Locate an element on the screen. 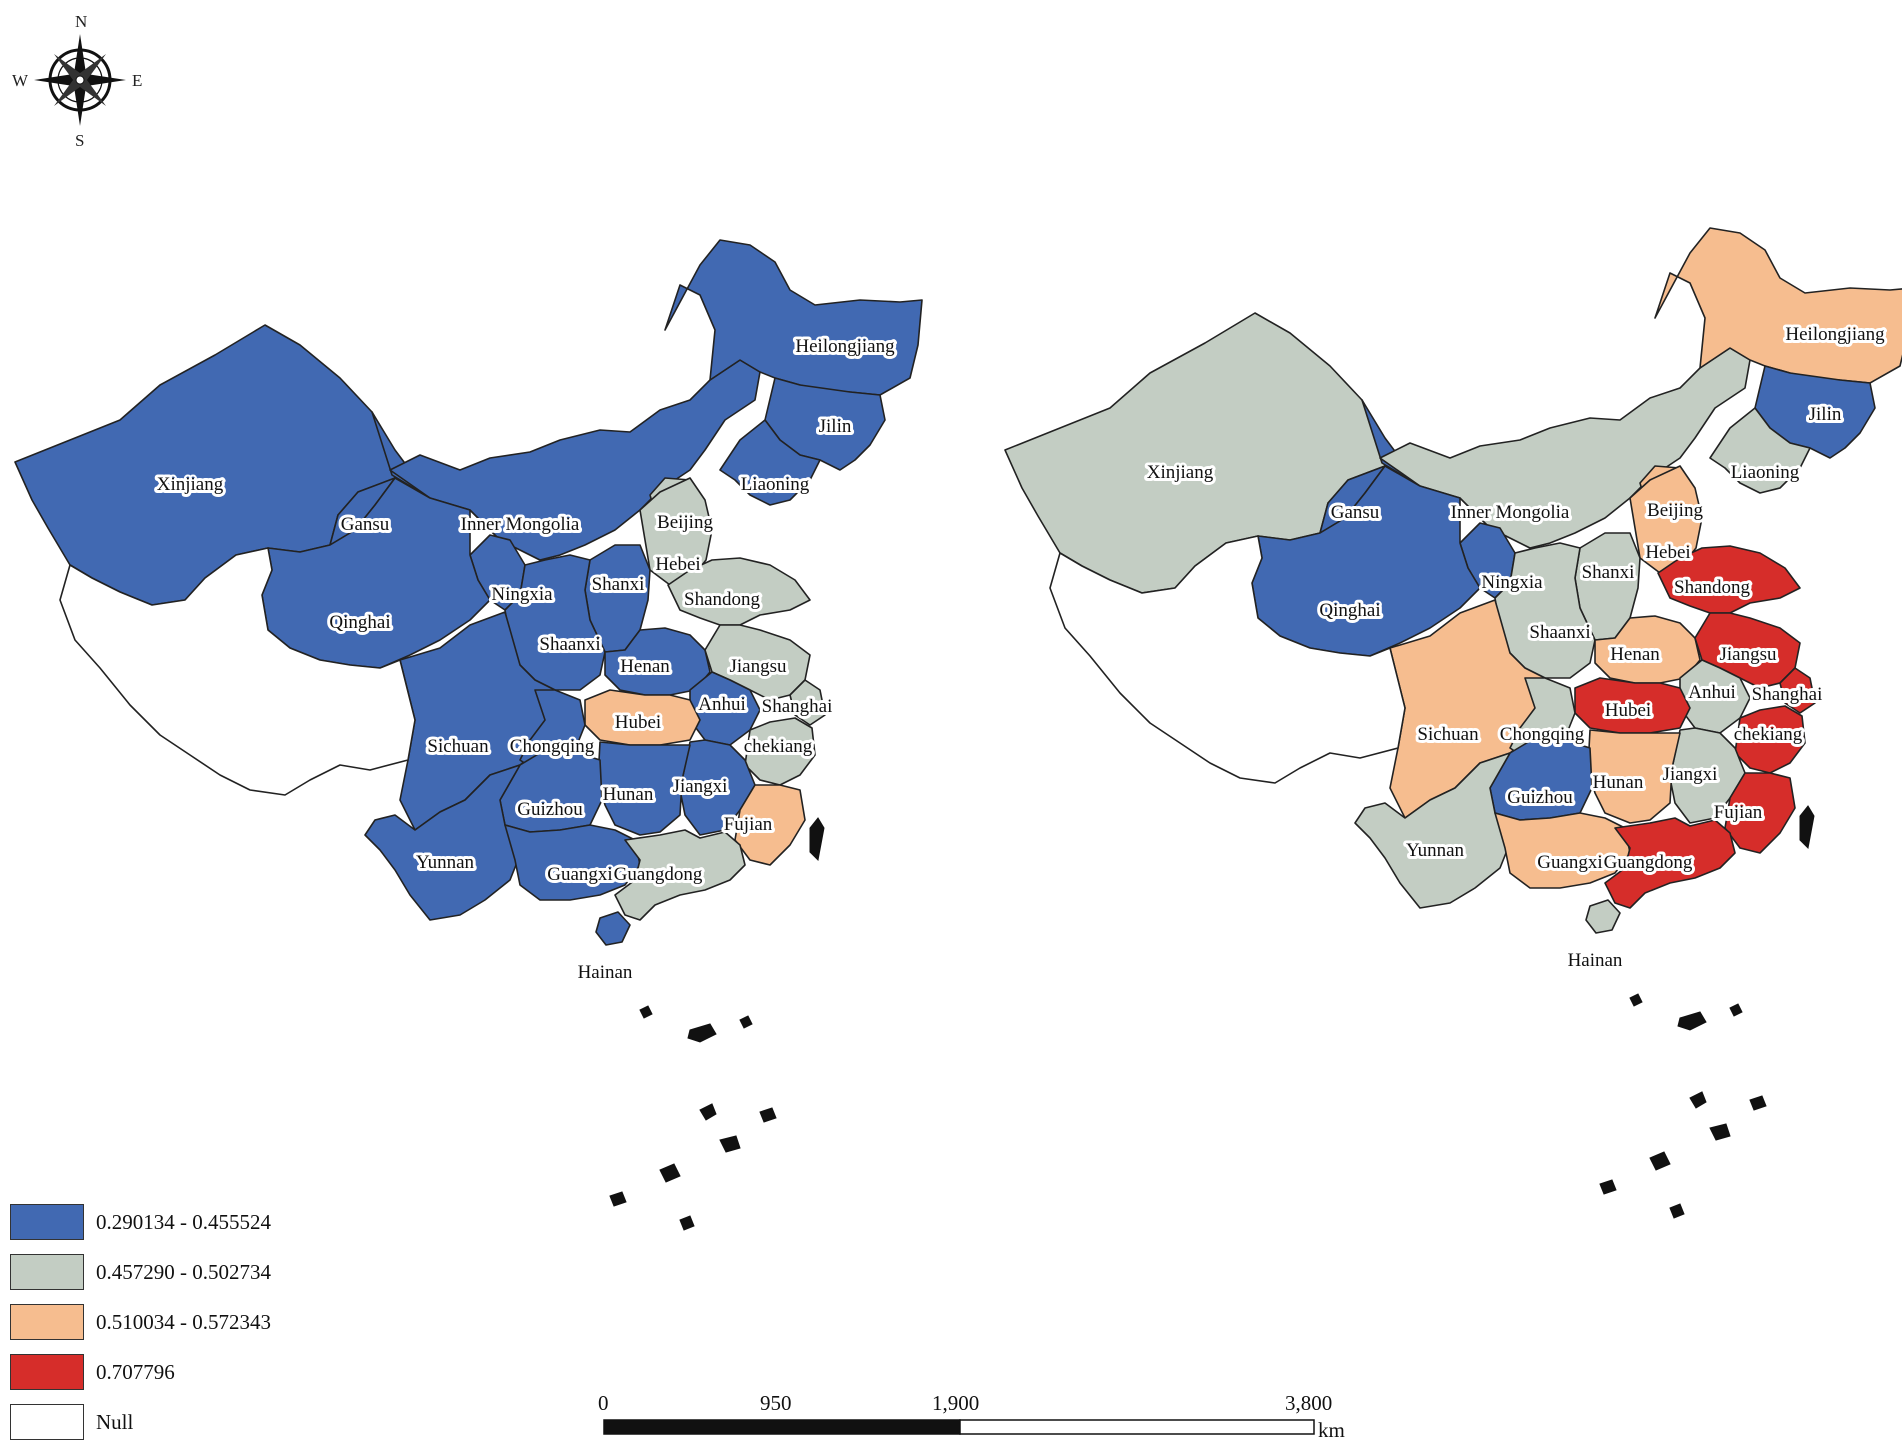  province-hunan is located at coordinates (644, 788).